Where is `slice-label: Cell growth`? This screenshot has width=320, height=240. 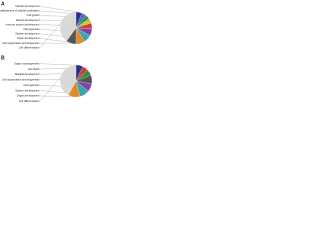
slice-label: Cell growth is located at coordinates (34, 15).